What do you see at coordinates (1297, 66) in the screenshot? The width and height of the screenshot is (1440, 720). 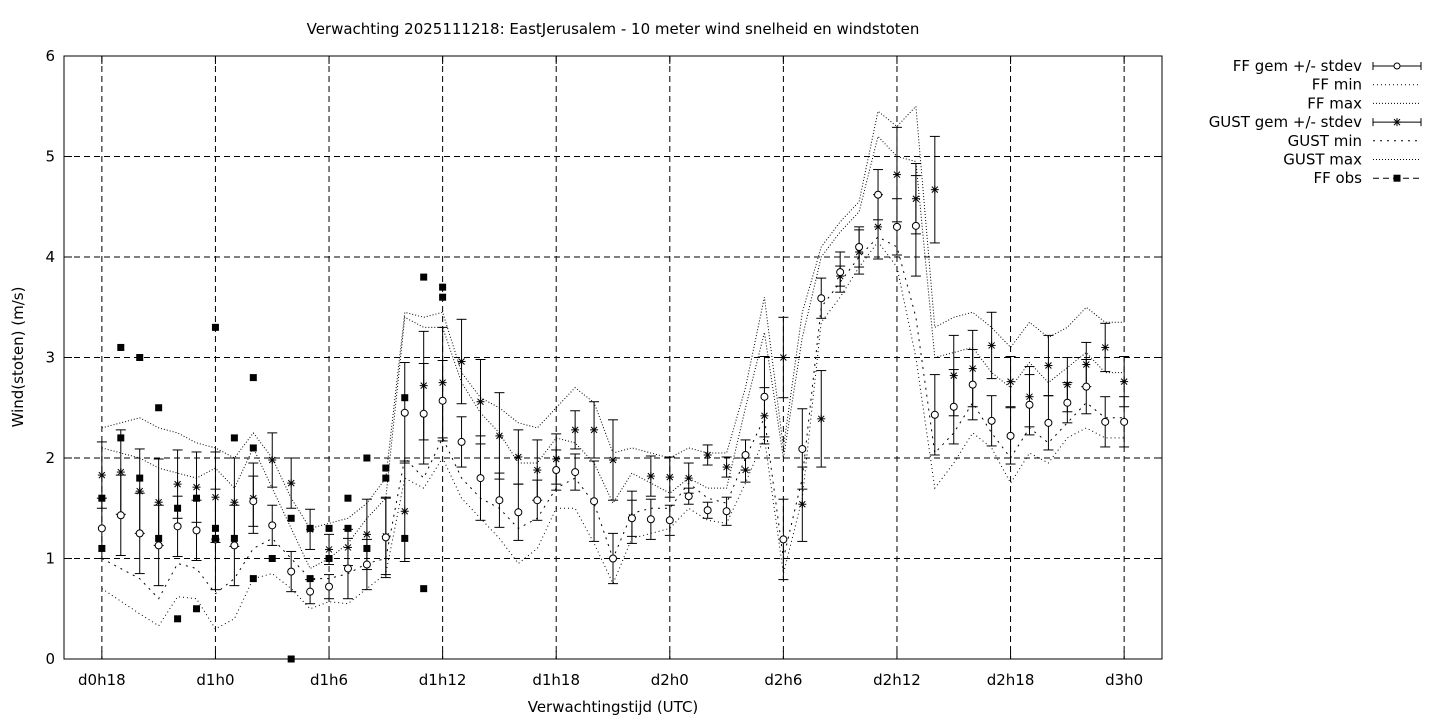 I see `legend-label: FF gem +/- stdev` at bounding box center [1297, 66].